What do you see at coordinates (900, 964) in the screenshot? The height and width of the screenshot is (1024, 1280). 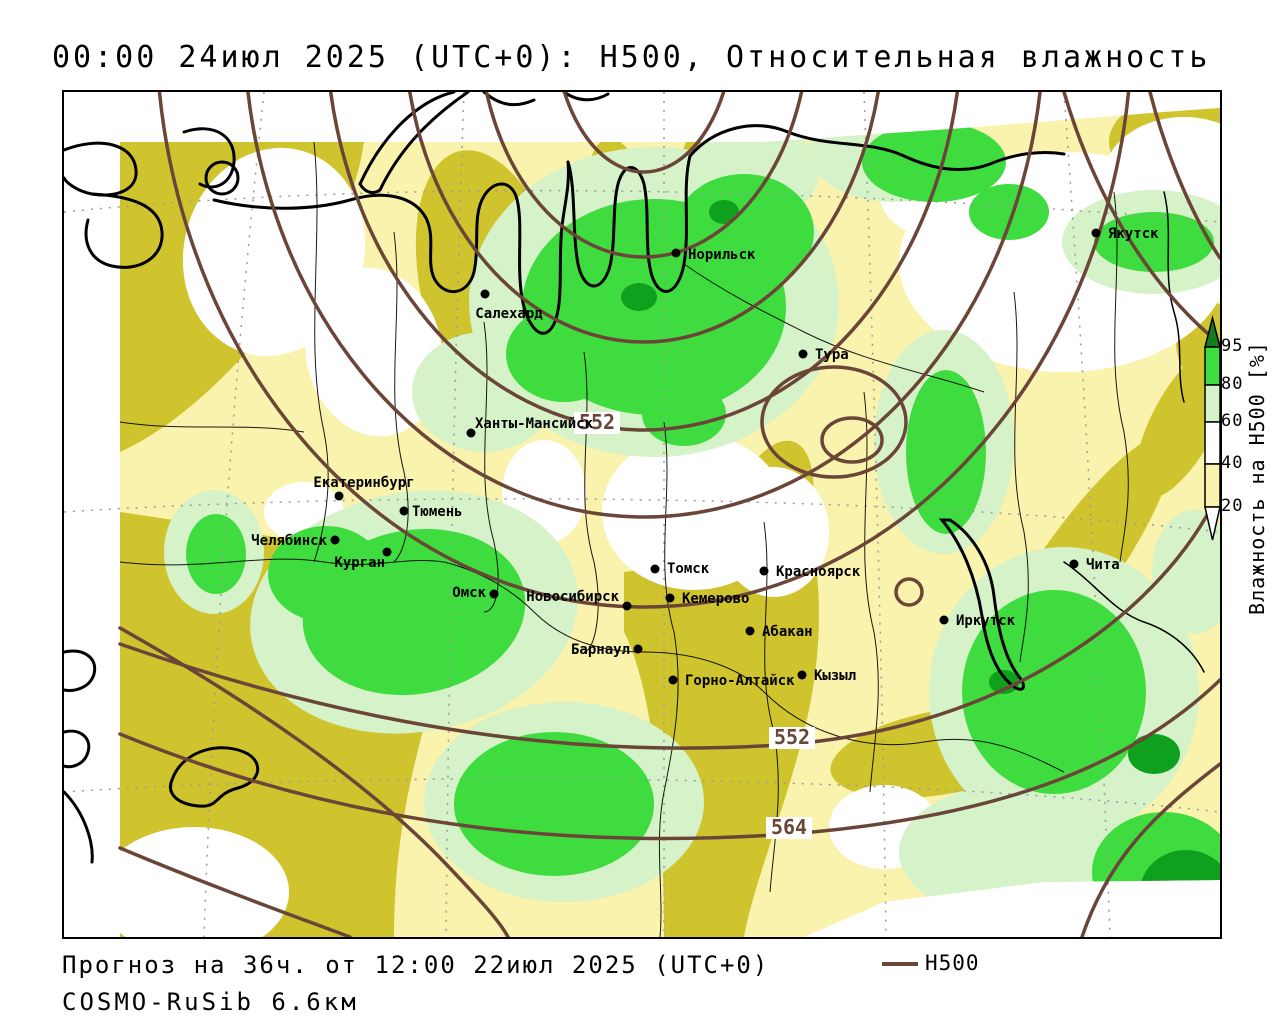 I see `h500-legend-line` at bounding box center [900, 964].